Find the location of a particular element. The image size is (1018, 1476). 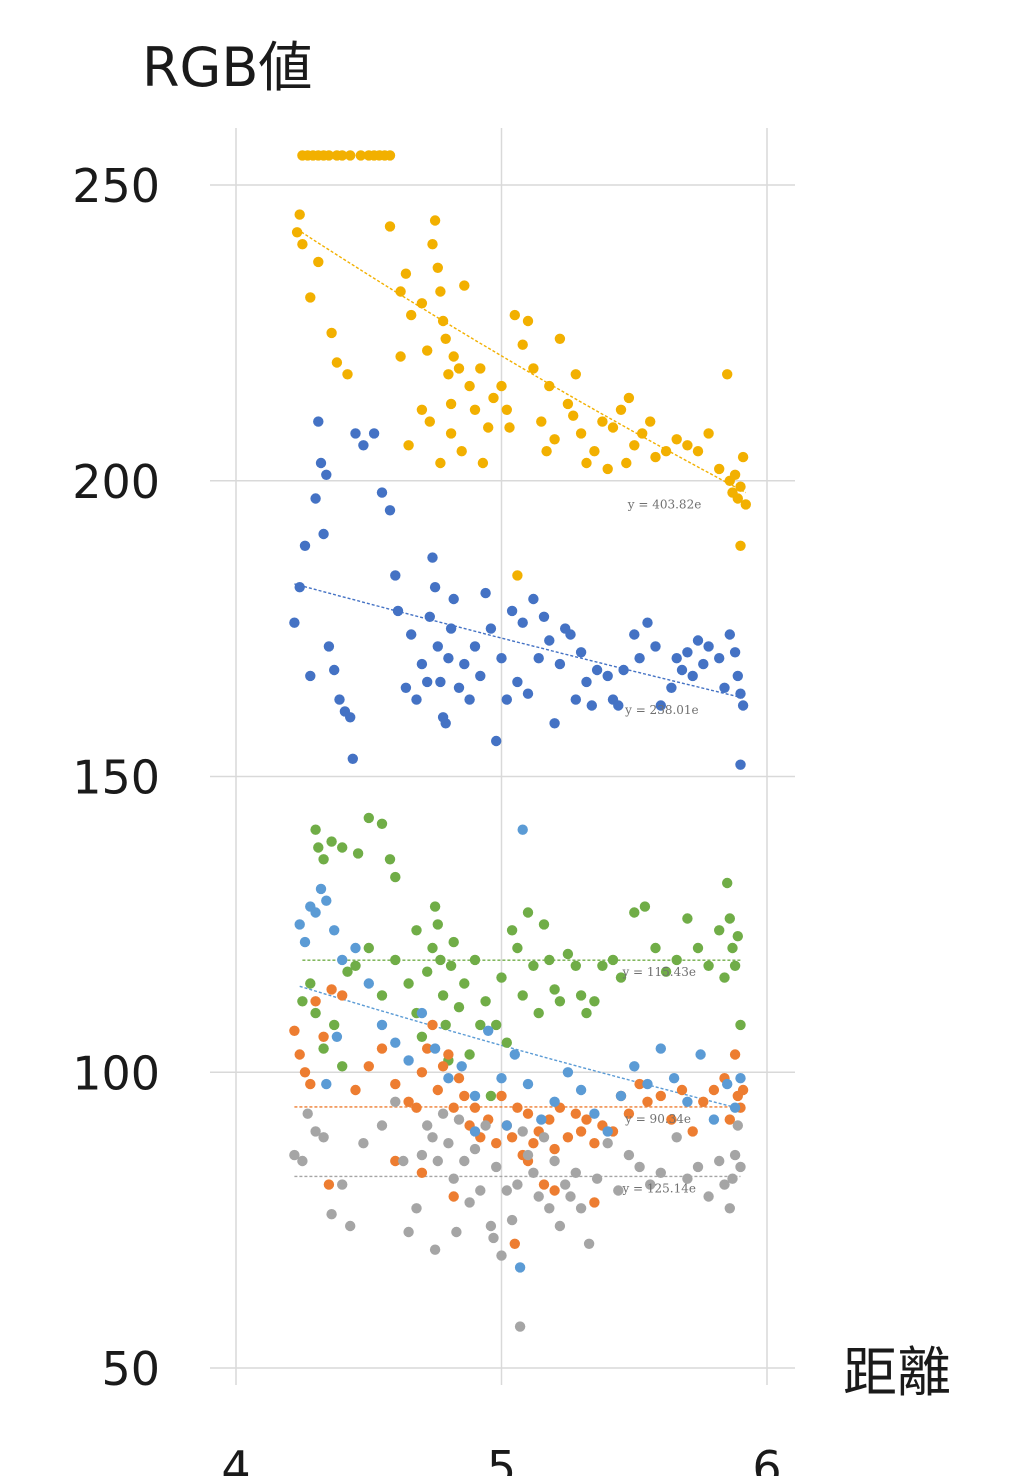

y-tick-label: 200 is located at coordinates (116, 482).